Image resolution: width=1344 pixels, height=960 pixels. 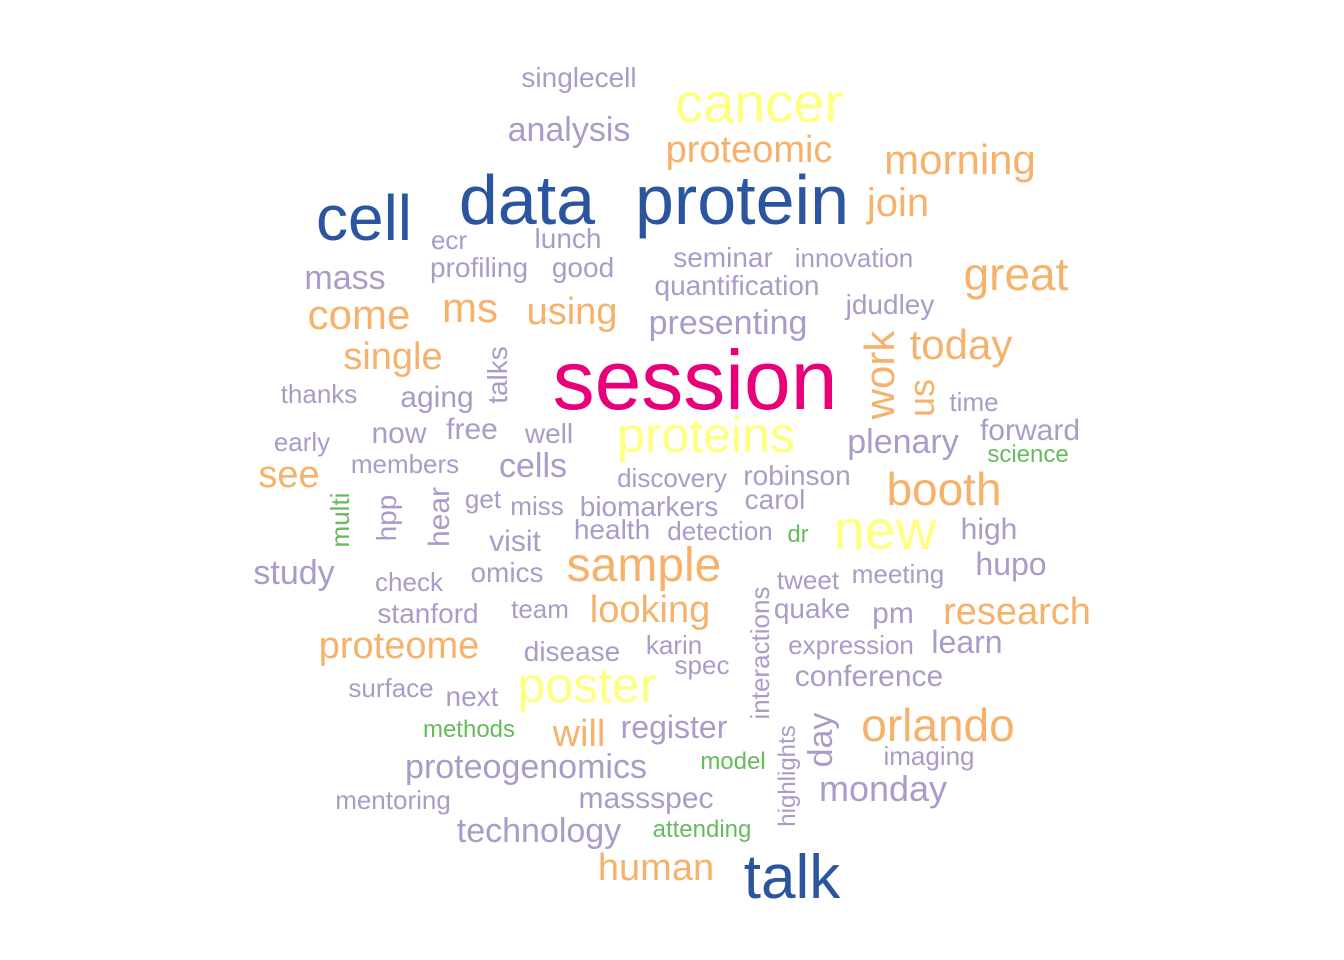 What do you see at coordinates (989, 529) in the screenshot?
I see `word-high: high` at bounding box center [989, 529].